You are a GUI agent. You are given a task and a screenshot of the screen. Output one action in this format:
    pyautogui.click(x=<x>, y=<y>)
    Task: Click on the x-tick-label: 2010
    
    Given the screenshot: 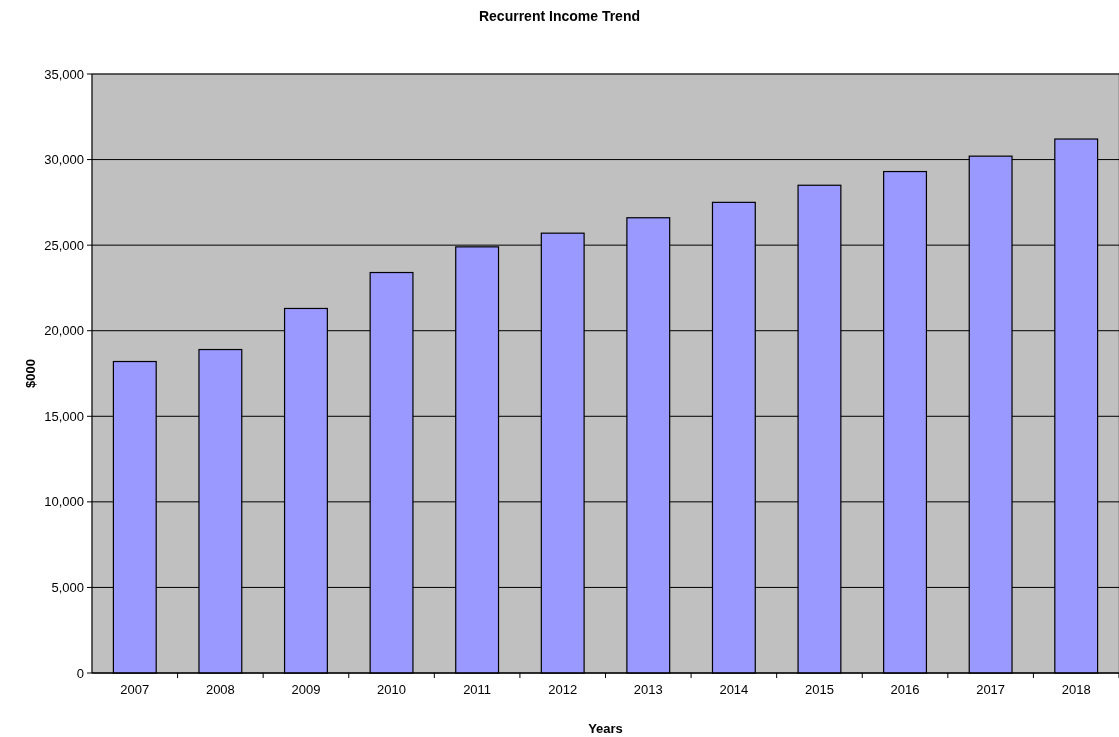 What is the action you would take?
    pyautogui.click(x=391, y=689)
    